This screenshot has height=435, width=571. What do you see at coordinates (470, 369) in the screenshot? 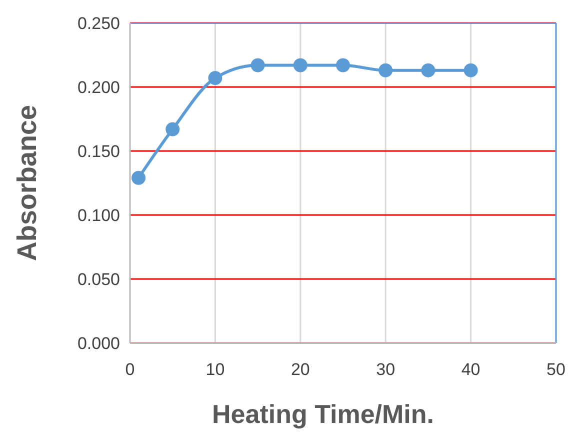
I see `x-tick-label: 40` at bounding box center [470, 369].